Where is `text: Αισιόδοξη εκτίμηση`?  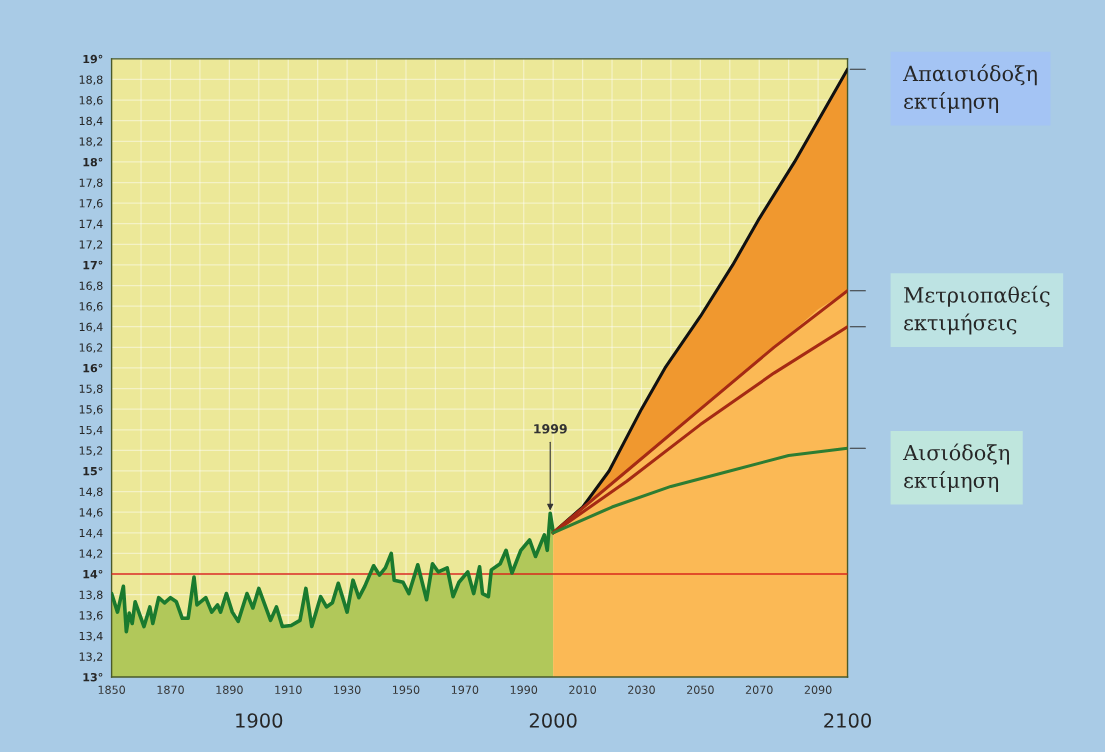 text: Αισιόδοξη εκτίμηση is located at coordinates (955, 468).